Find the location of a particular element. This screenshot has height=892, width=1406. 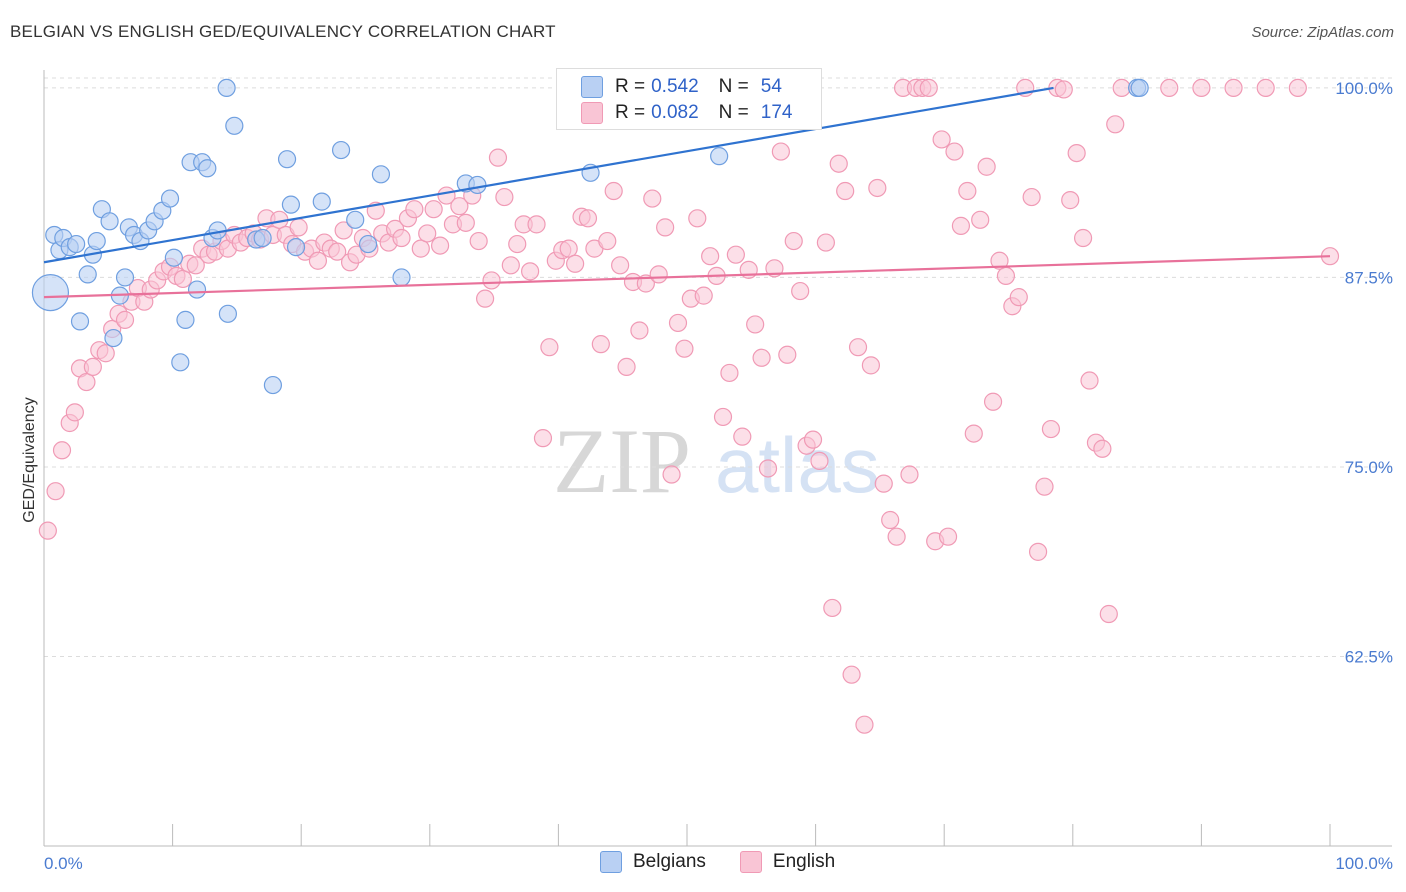

watermark-zip: ZIP is located at coordinates (622, 461).